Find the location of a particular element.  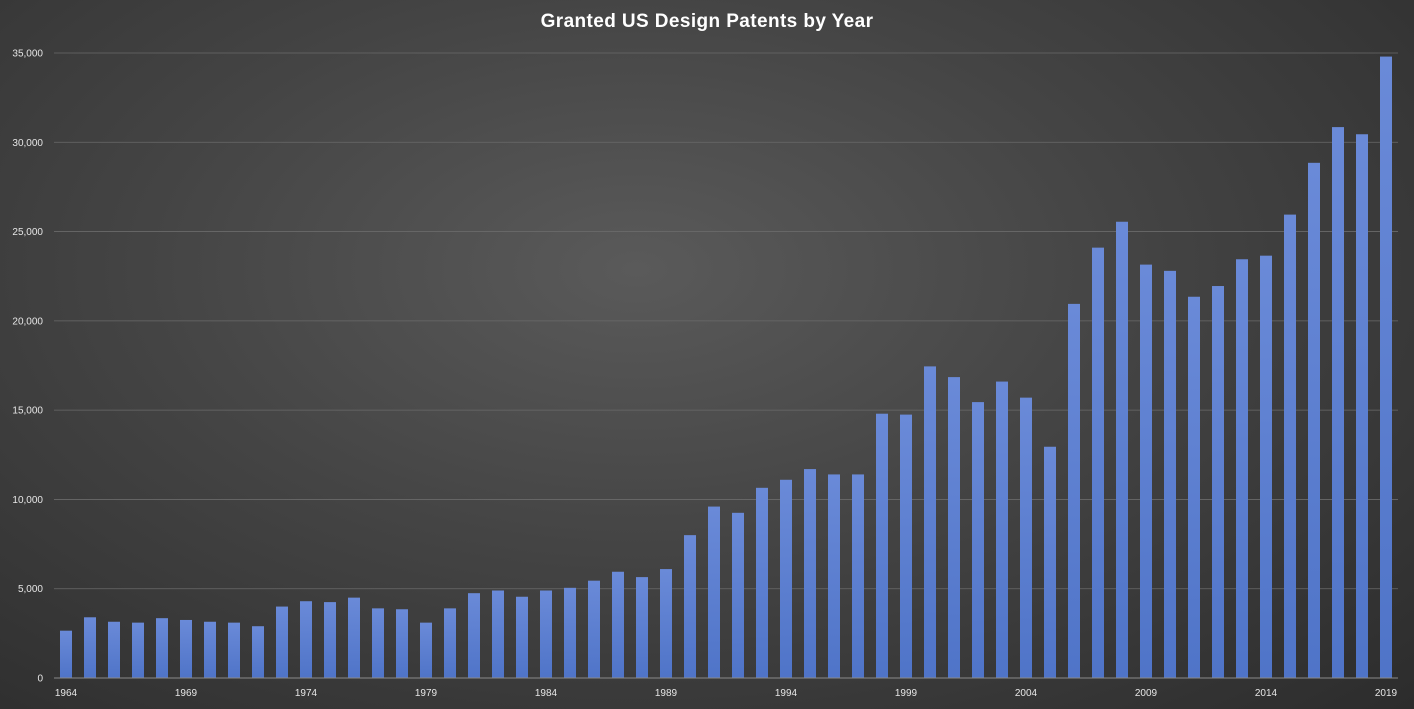

x-tick-label: 1979 is located at coordinates (426, 693).